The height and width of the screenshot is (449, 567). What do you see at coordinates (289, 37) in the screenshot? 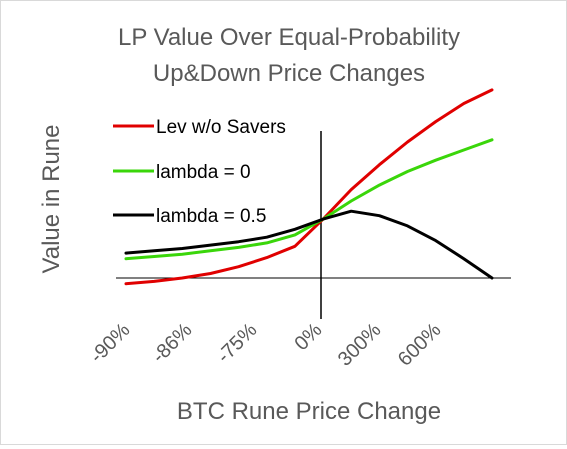
I see `chart-title-line-1: LP Value Over Equal-Probability` at bounding box center [289, 37].